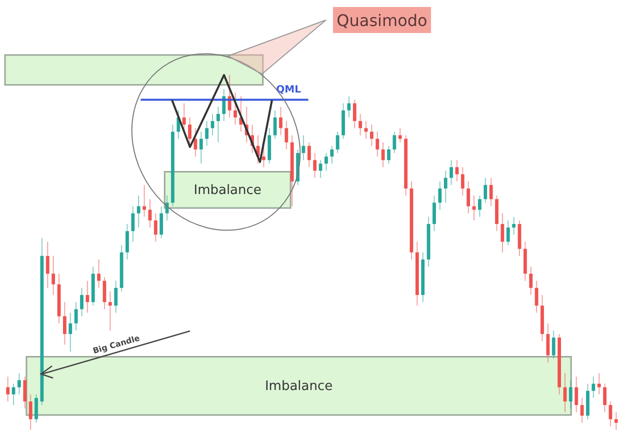 The image size is (624, 432). Describe the element at coordinates (289, 90) in the screenshot. I see `ref-line-label: QML` at that location.